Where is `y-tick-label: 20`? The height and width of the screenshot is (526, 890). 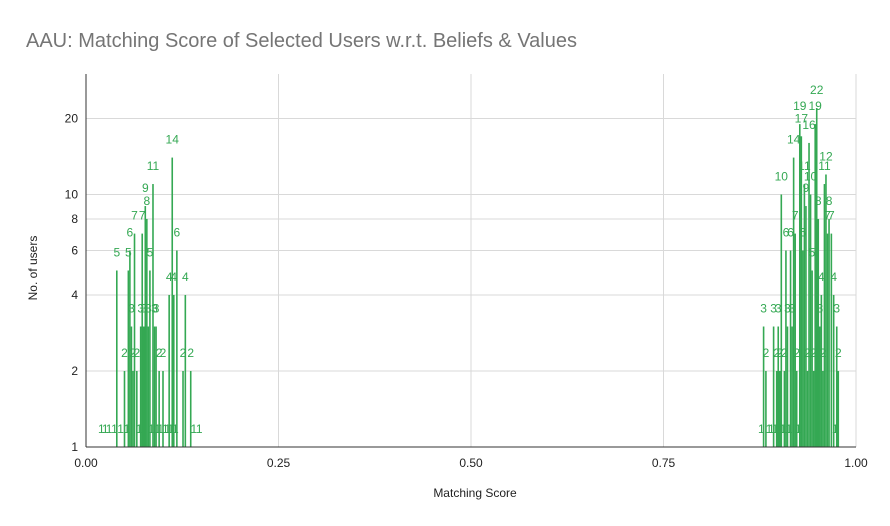
y-tick-label: 20 is located at coordinates (72, 118).